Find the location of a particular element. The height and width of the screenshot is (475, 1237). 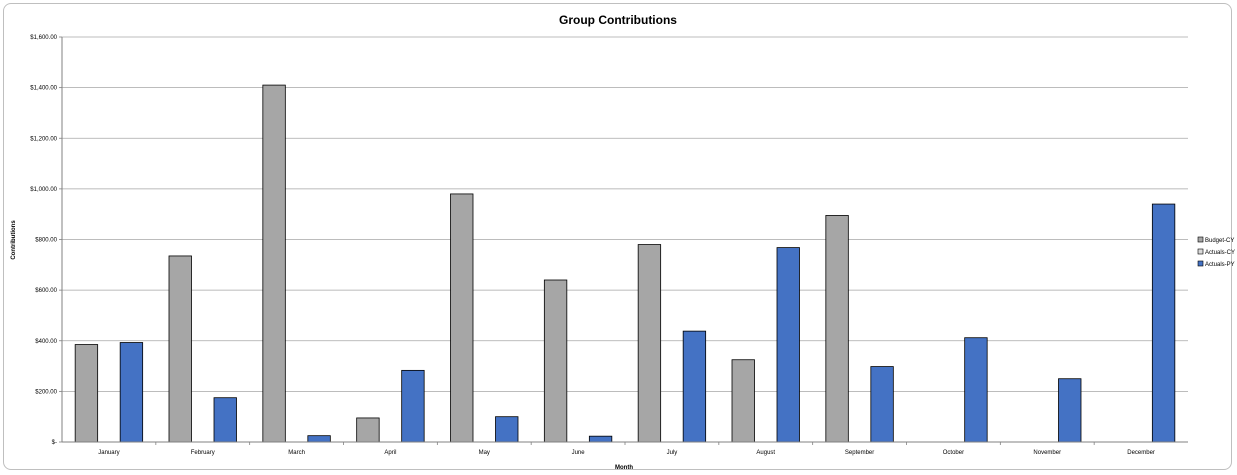

y-tick-label: $- is located at coordinates (54, 443).